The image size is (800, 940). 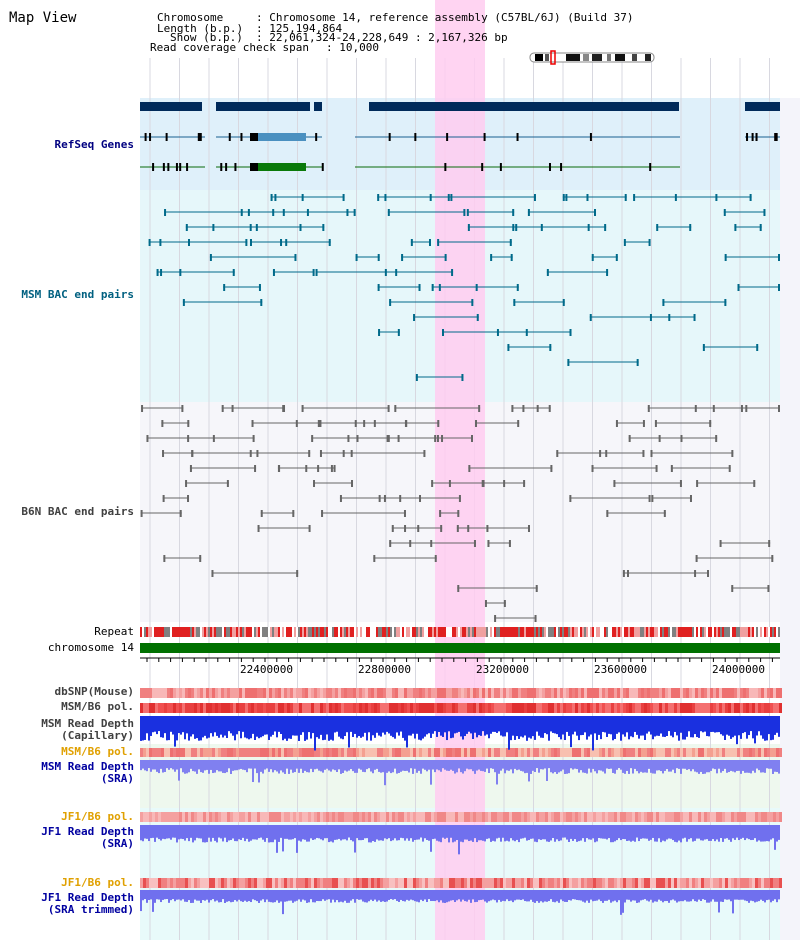 What do you see at coordinates (77, 294) in the screenshot?
I see `track-label-msm-bac: MSM BAC end pairs` at bounding box center [77, 294].